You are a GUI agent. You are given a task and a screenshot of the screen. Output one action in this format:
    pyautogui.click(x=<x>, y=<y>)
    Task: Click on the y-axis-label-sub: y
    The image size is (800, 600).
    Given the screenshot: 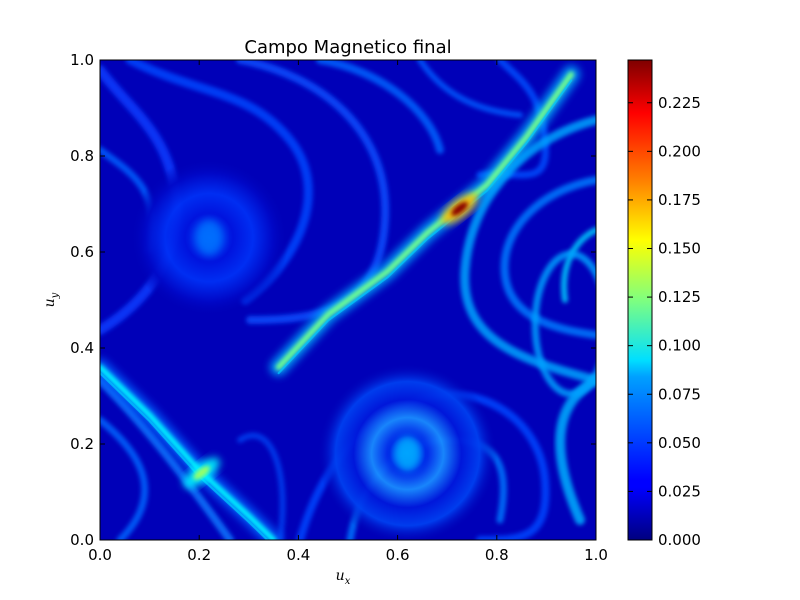 What is the action you would take?
    pyautogui.click(x=55, y=295)
    